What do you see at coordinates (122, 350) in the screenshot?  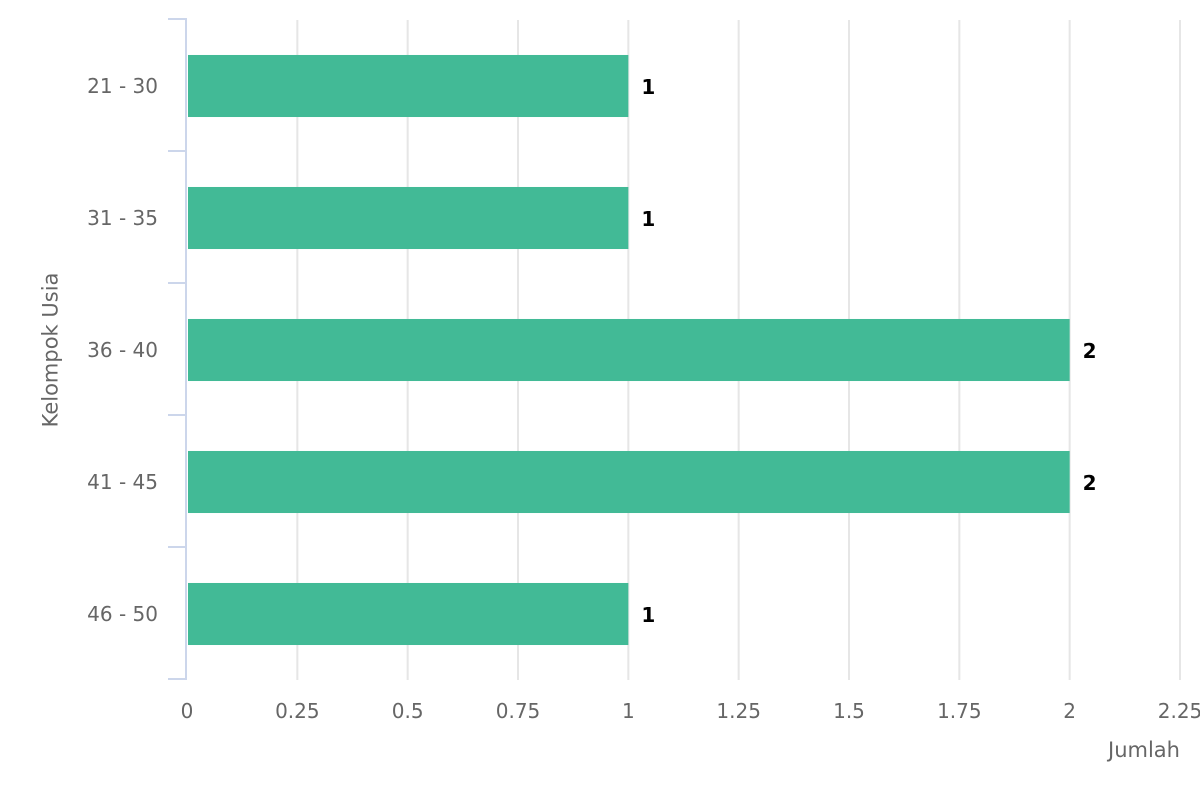 I see `y-tick-label: 36 - 40` at bounding box center [122, 350].